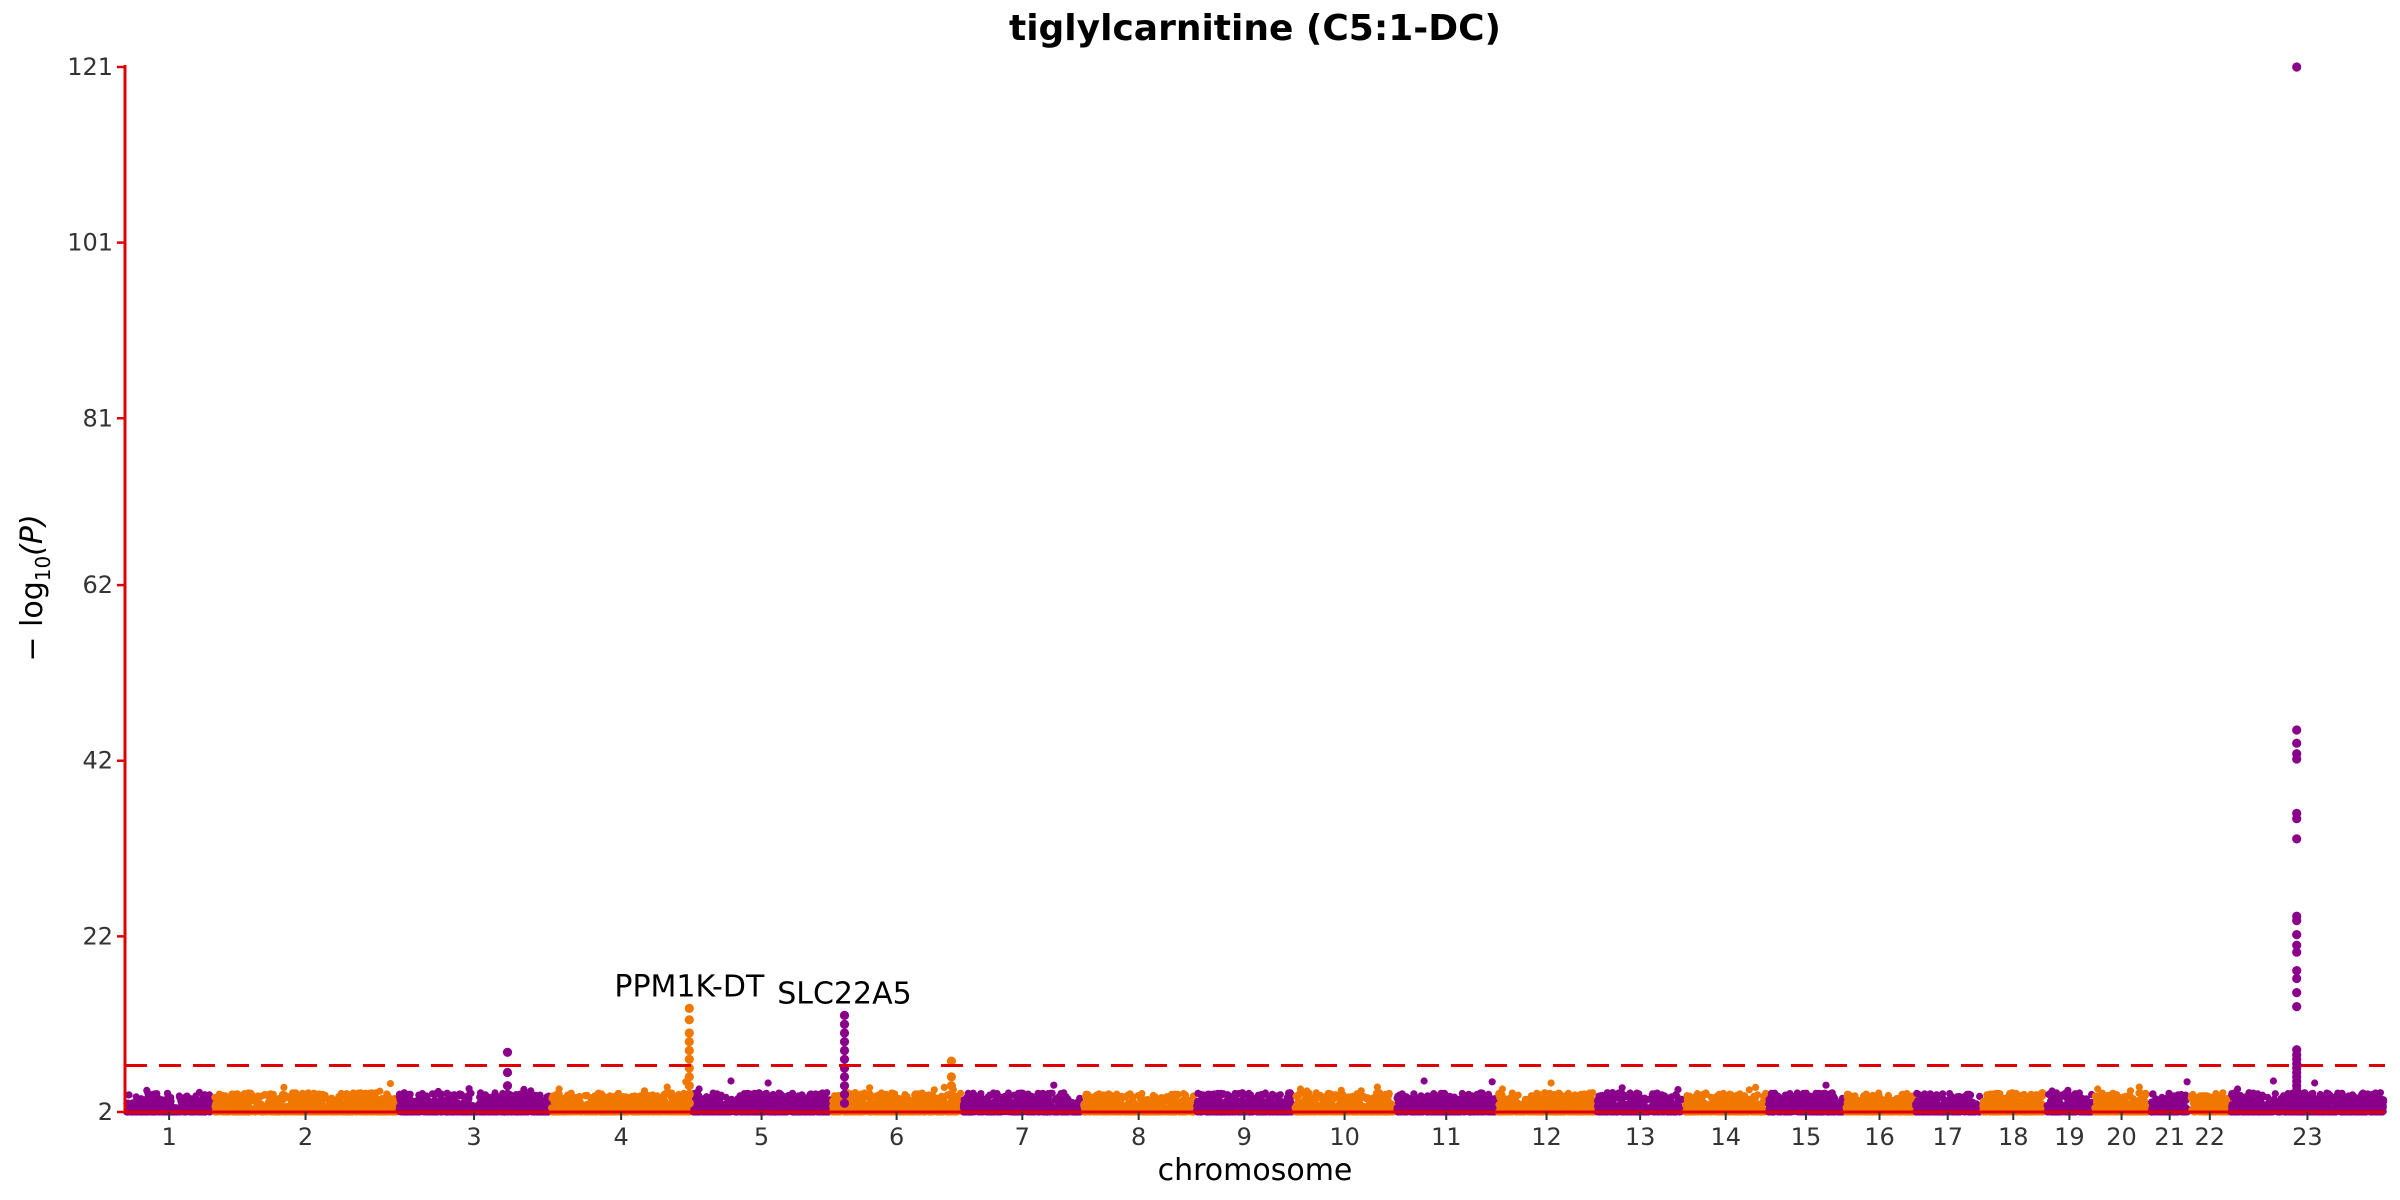 The width and height of the screenshot is (2400, 1200). What do you see at coordinates (1255, 28) in the screenshot?
I see `chart-title: tiglylcarnitine (C5:1-DC)` at bounding box center [1255, 28].